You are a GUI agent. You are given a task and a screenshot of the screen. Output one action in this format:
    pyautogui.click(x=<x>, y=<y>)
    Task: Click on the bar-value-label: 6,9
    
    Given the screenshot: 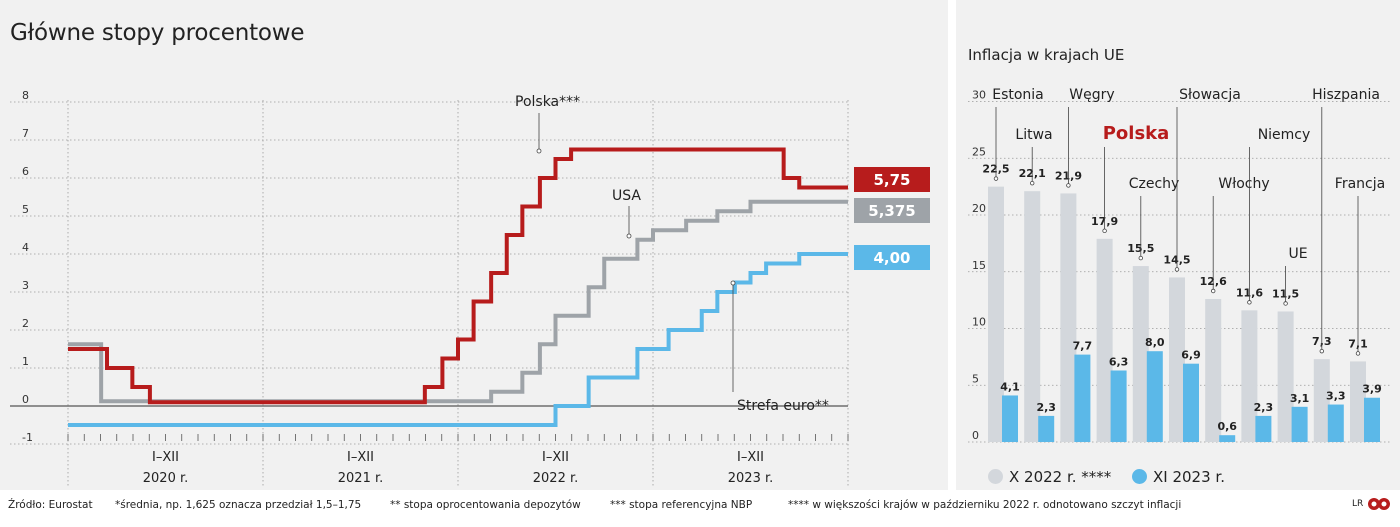 What is the action you would take?
    pyautogui.click(x=1191, y=355)
    